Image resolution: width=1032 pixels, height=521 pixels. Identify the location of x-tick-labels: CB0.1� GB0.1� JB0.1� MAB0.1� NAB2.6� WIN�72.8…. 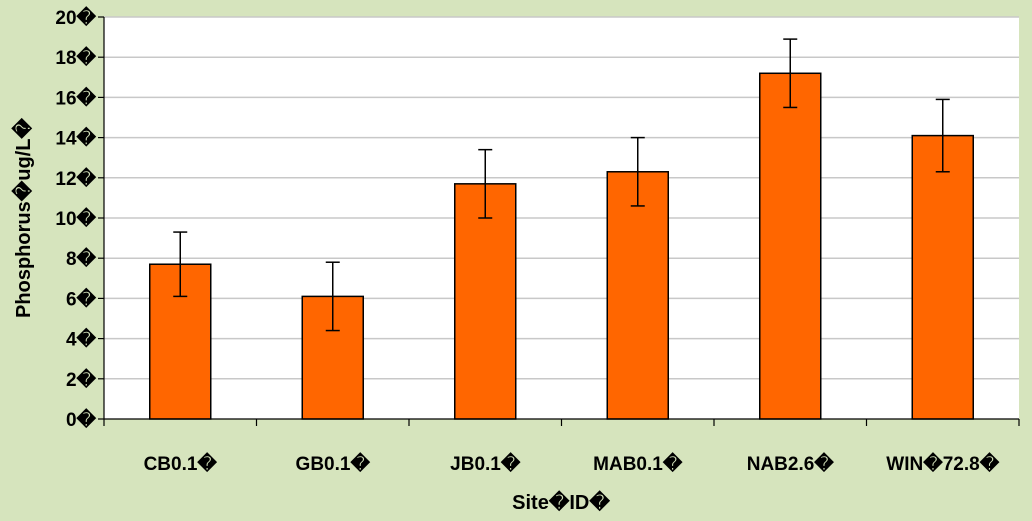
(572, 463).